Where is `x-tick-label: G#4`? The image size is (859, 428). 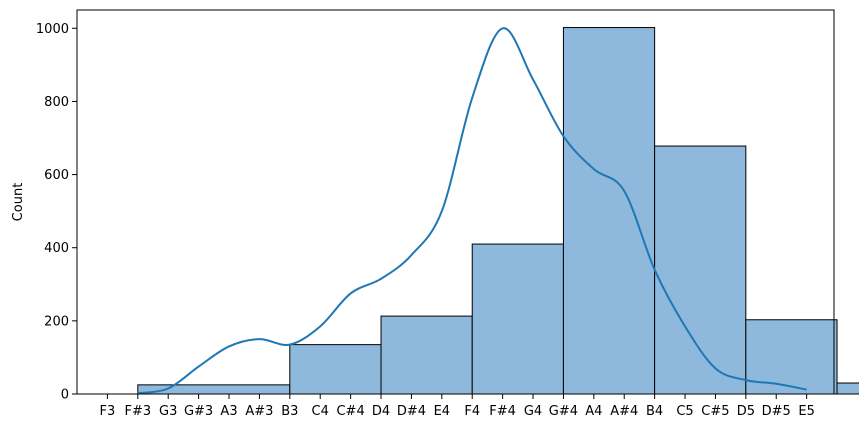 x-tick-label: G#4 is located at coordinates (563, 411).